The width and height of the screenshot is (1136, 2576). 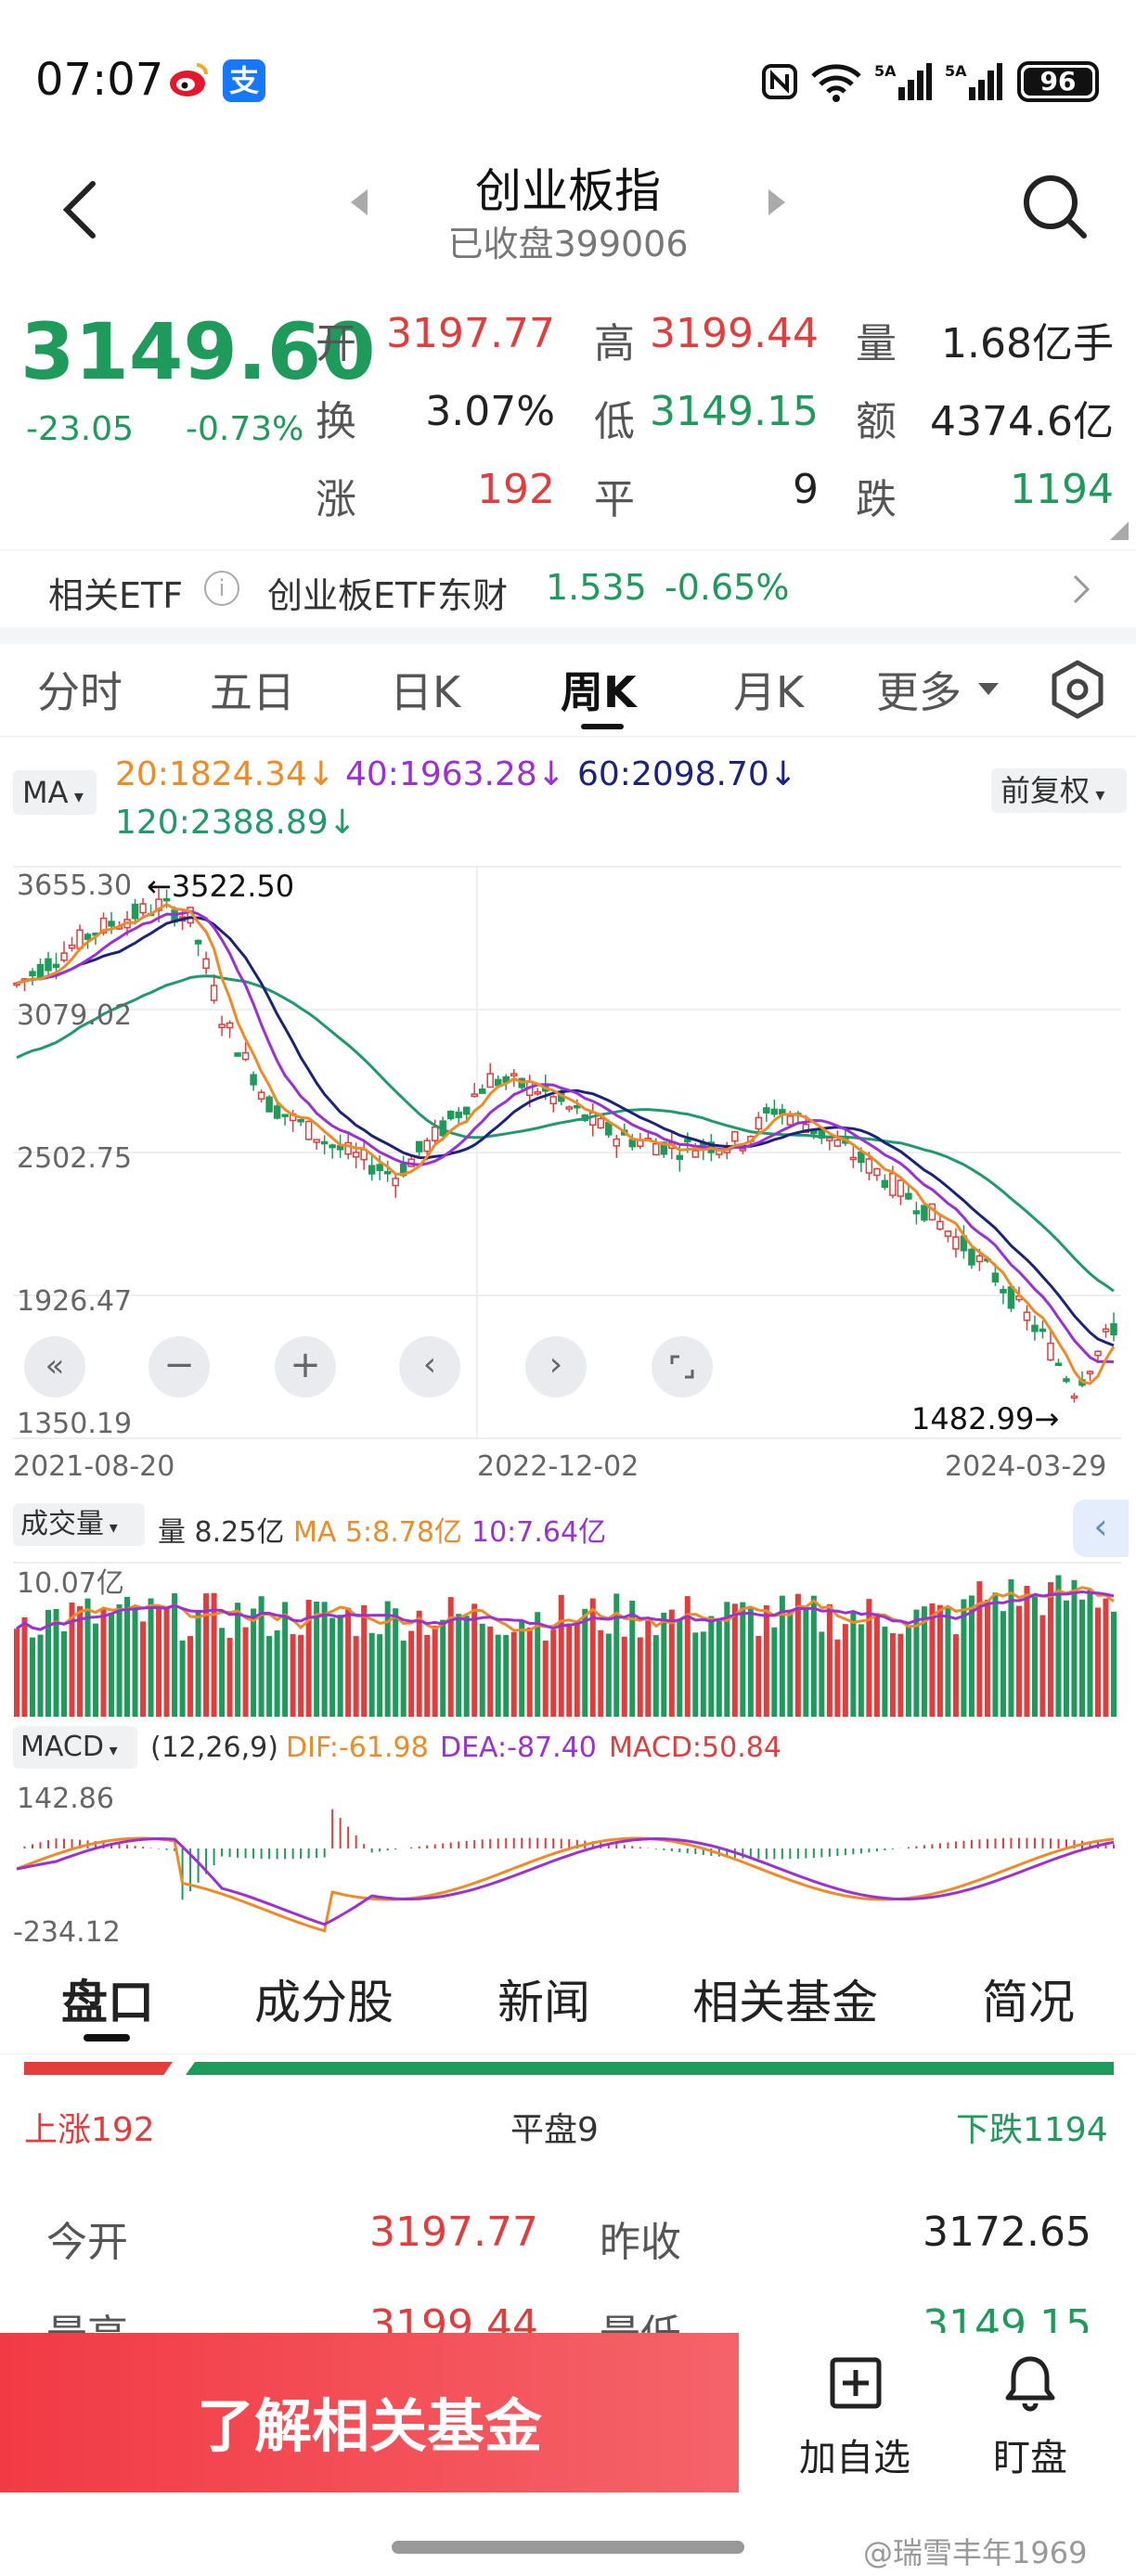 I want to click on tab-intraday: 分时, so click(x=80, y=692).